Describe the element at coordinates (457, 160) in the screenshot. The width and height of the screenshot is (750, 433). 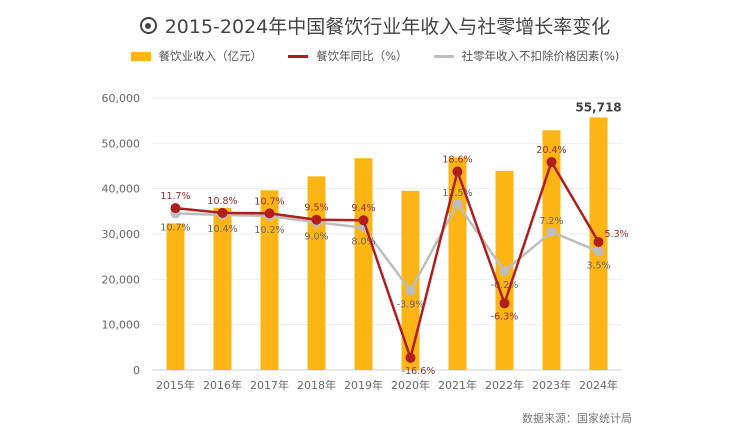
I see `data-label: 18.6%` at that location.